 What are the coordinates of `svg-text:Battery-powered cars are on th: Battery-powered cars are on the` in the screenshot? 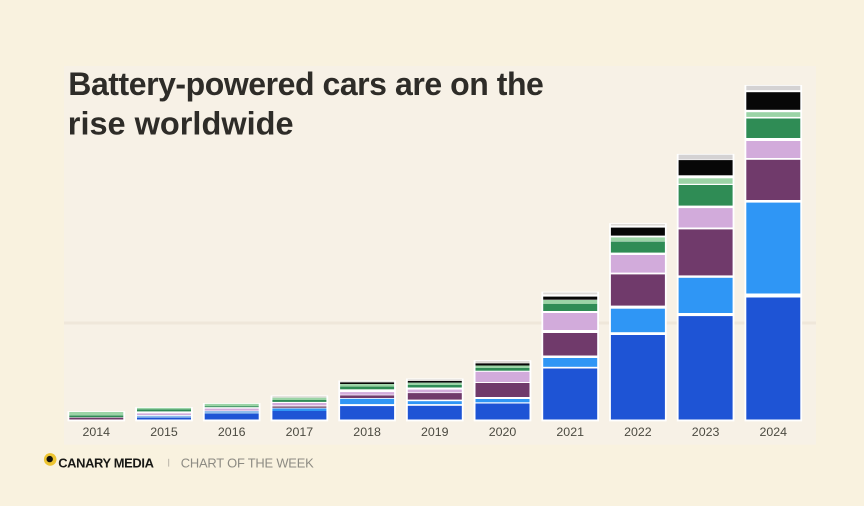 It's located at (305, 84).